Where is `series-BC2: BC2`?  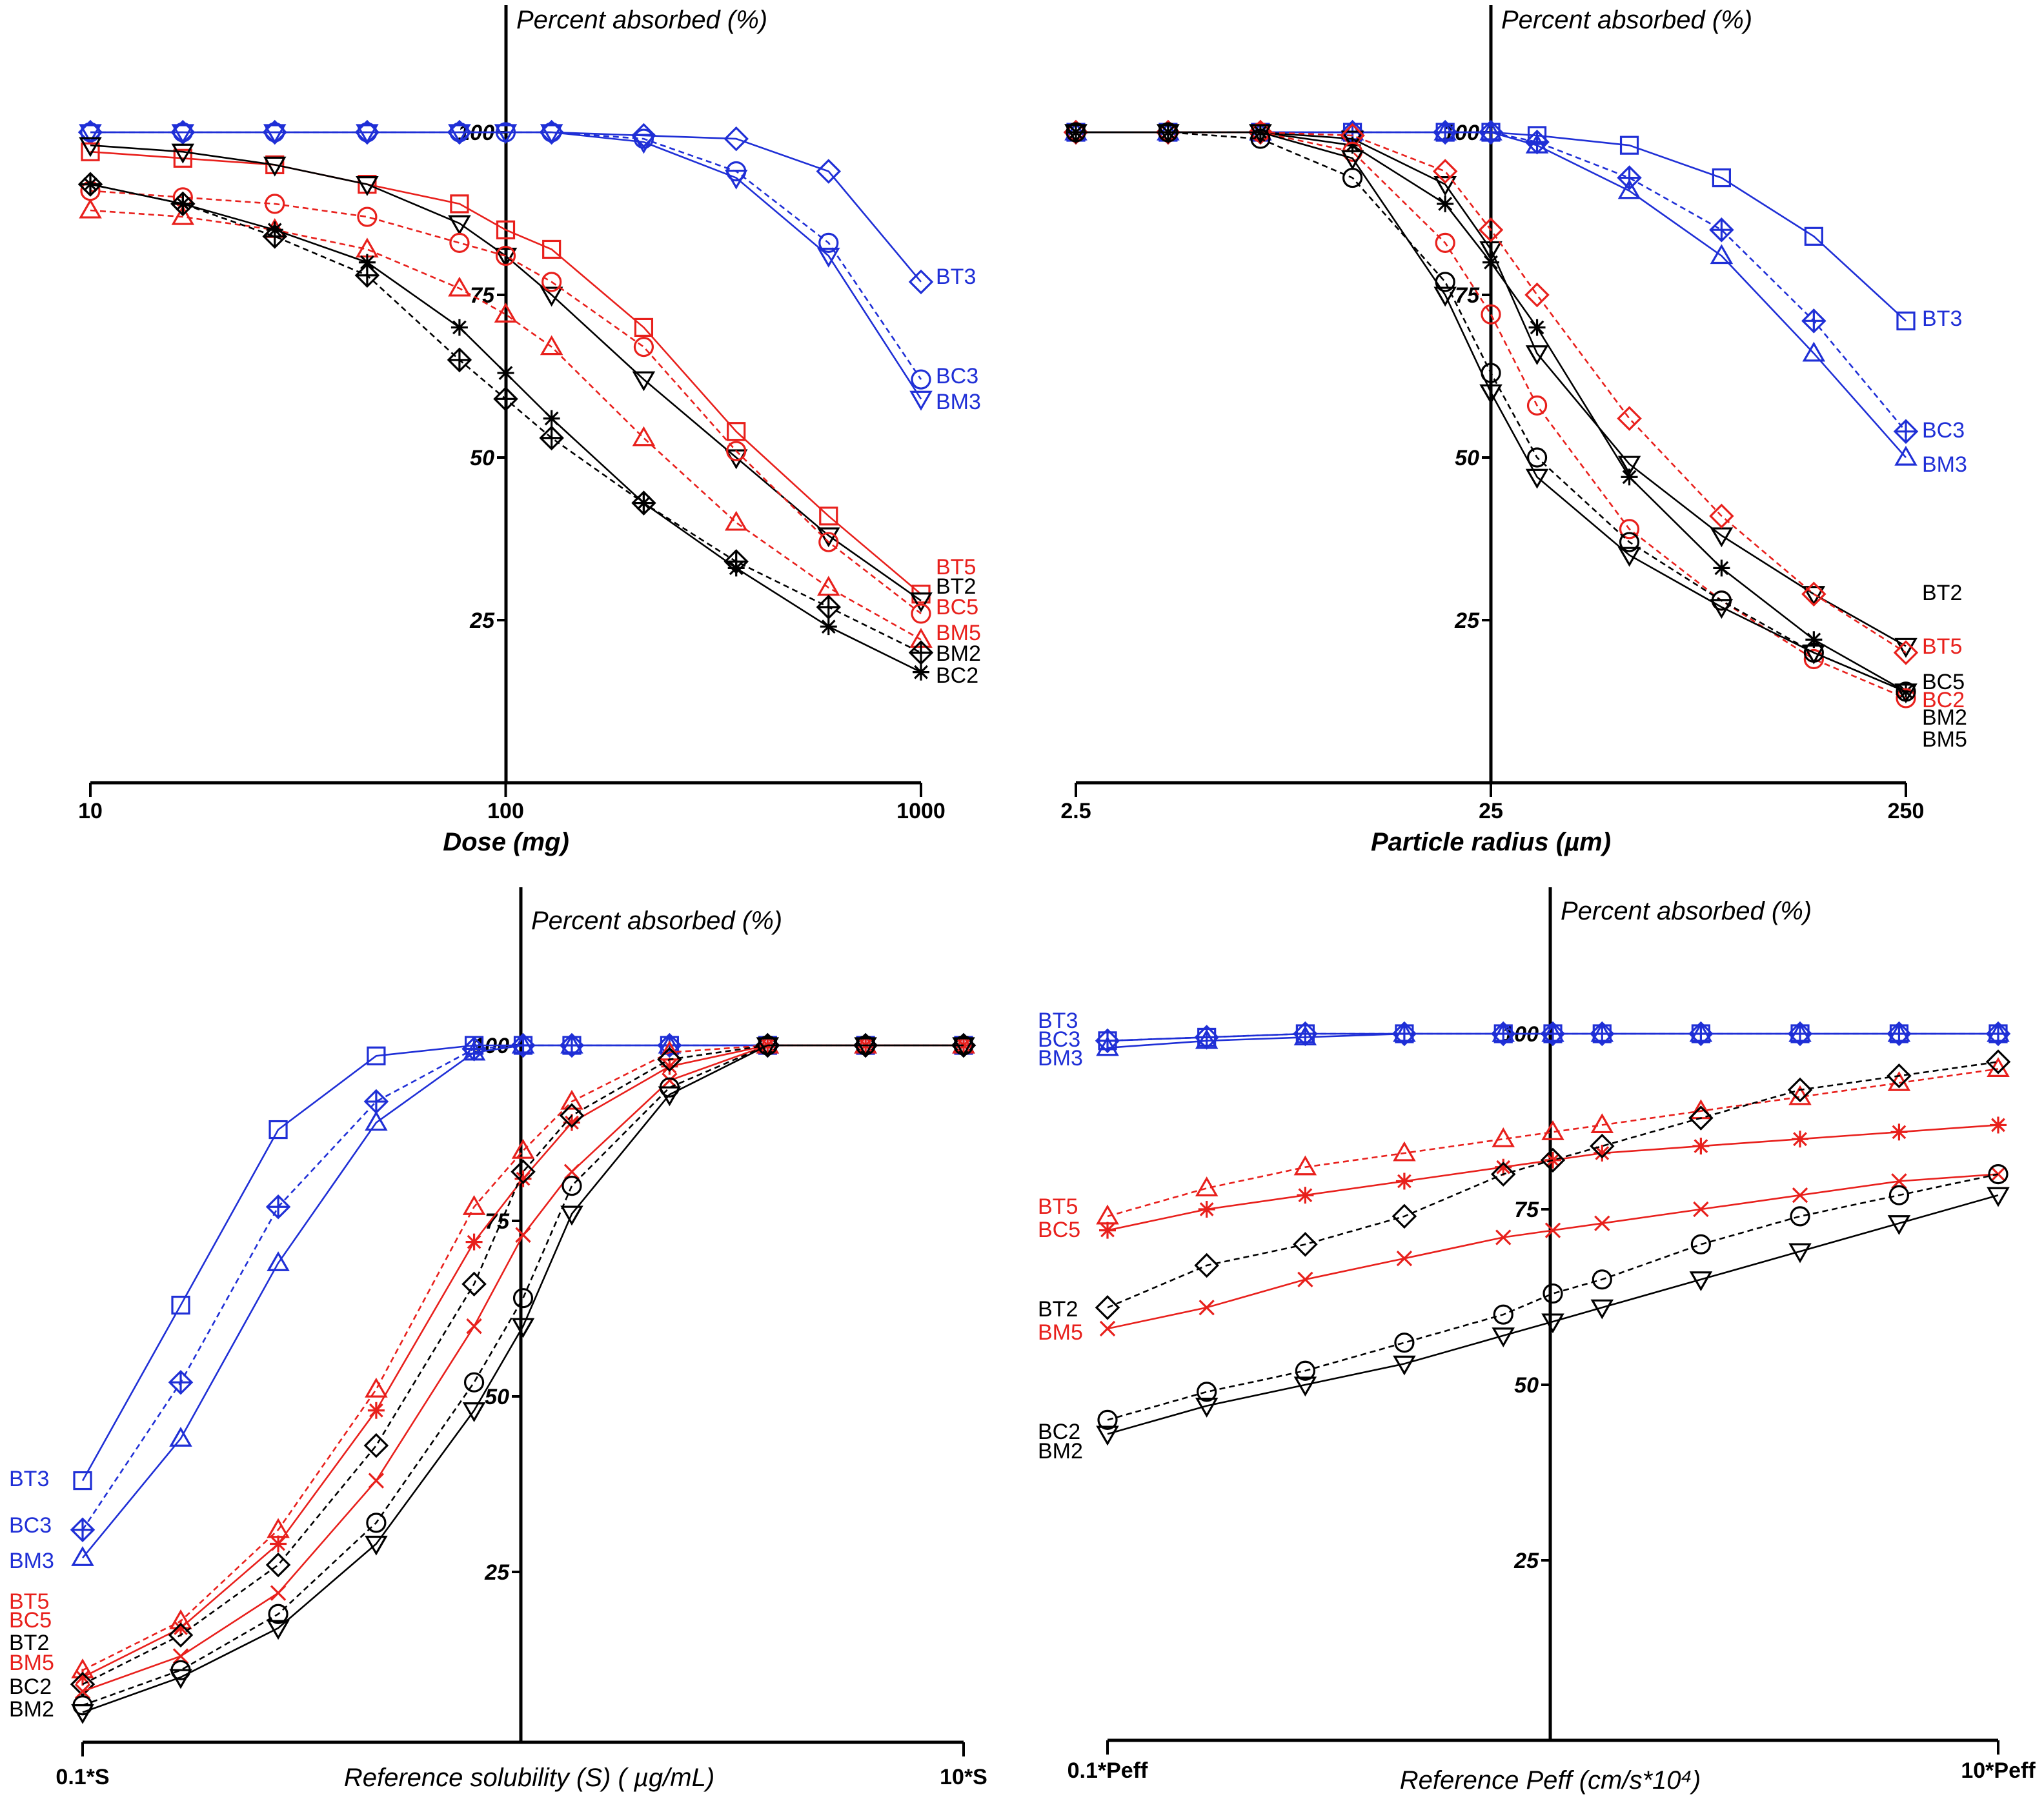 series-BC2: BC2 is located at coordinates (1515, 417).